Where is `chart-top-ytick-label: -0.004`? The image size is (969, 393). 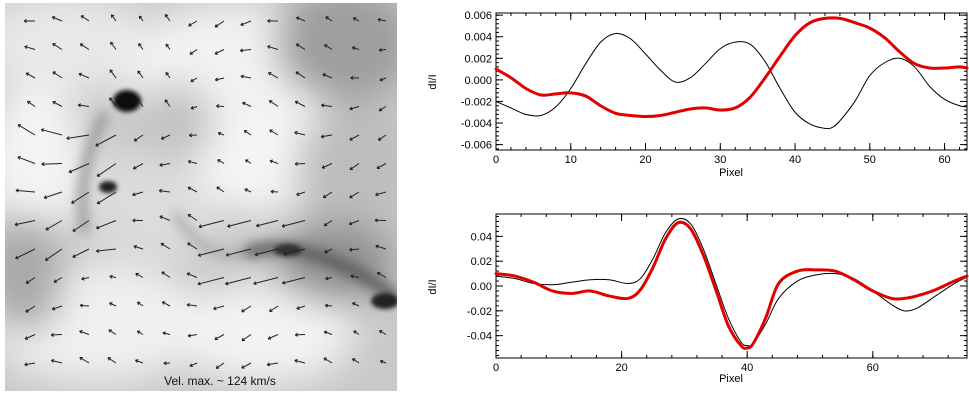
chart-top-ytick-label: -0.004 is located at coordinates (476, 124).